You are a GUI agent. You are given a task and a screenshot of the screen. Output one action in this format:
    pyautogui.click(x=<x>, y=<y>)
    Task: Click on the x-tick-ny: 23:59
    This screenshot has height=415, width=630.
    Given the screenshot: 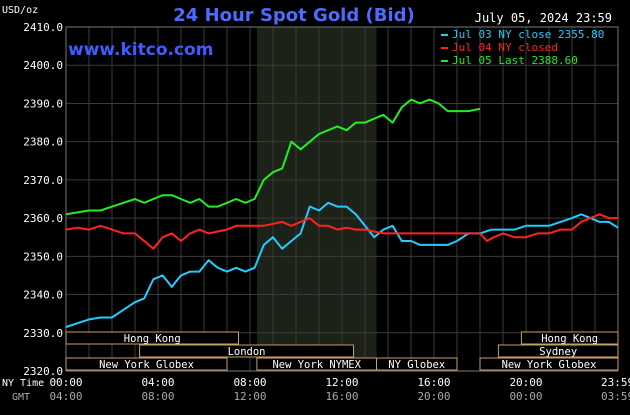 What is the action you would take?
    pyautogui.click(x=615, y=382)
    